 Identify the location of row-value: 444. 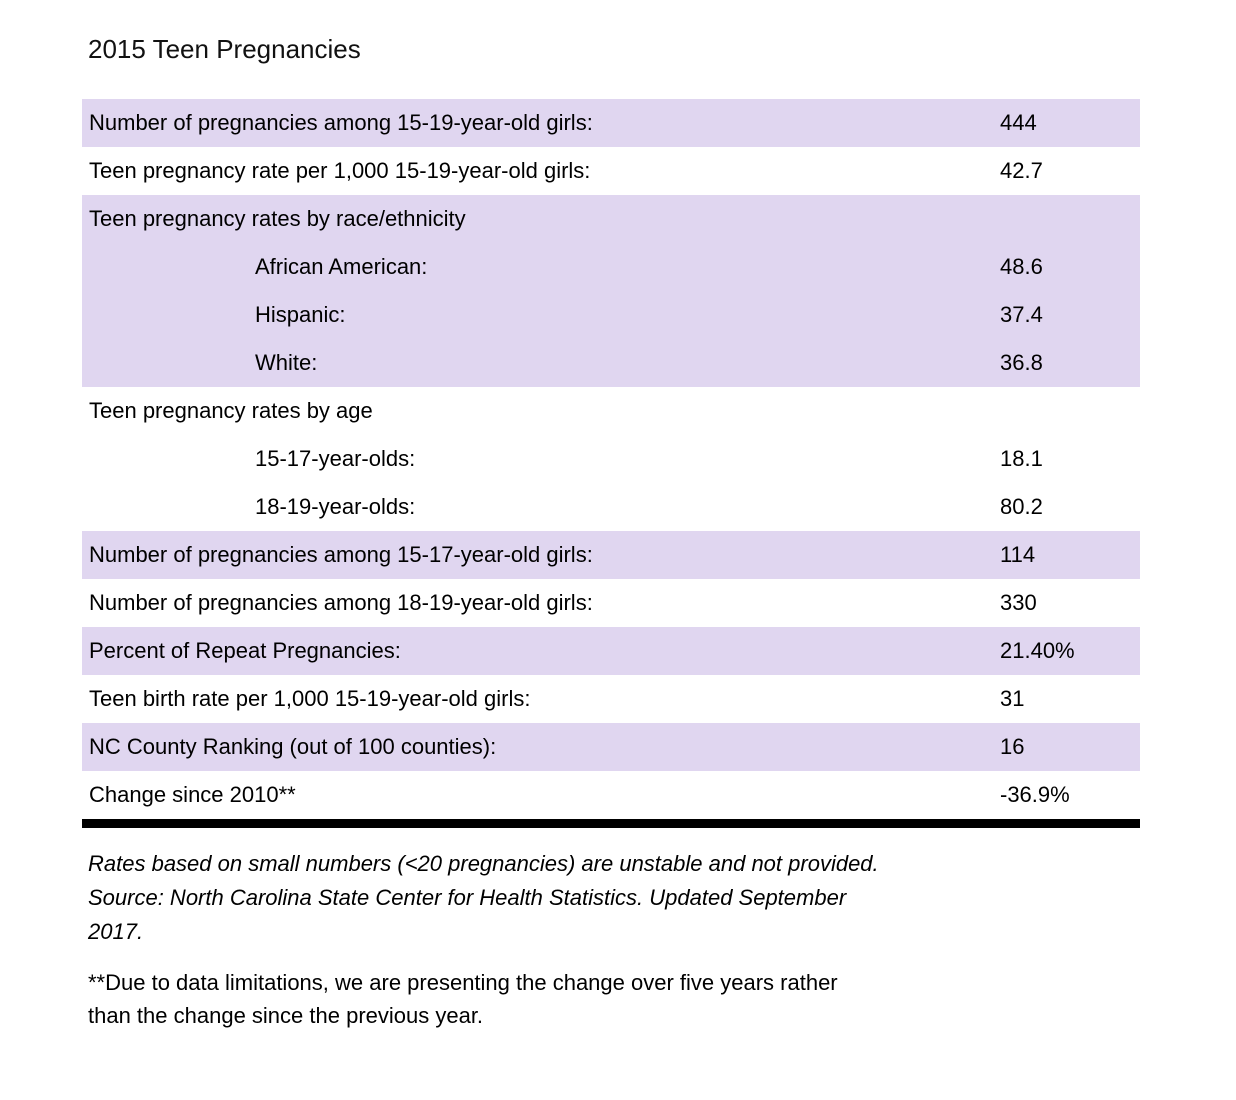
(1018, 122).